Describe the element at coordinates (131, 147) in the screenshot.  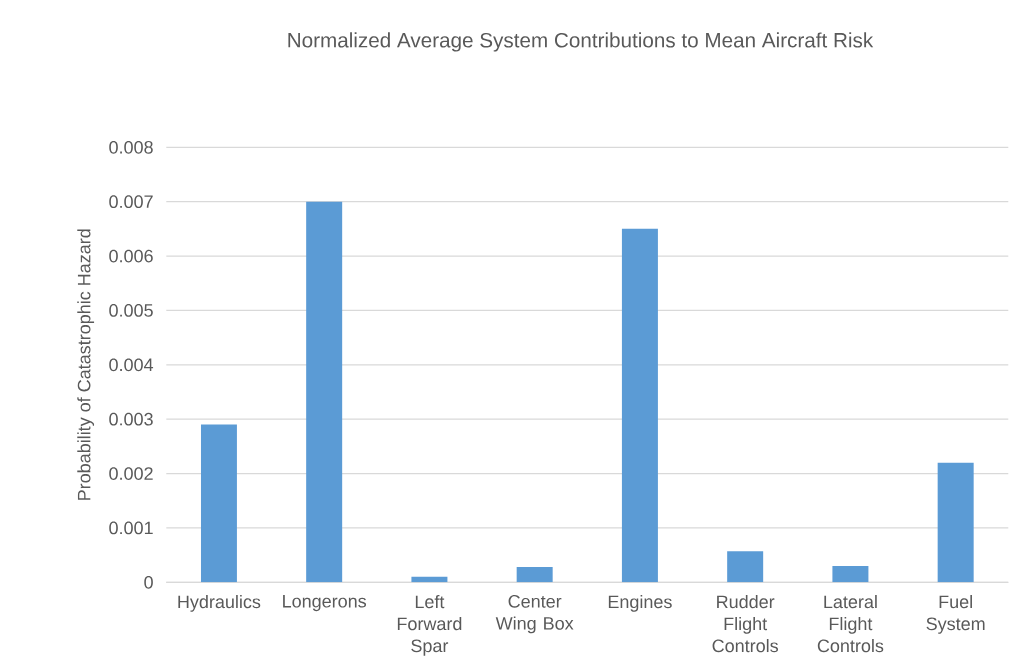
I see `y-tick-label: 0.008` at that location.